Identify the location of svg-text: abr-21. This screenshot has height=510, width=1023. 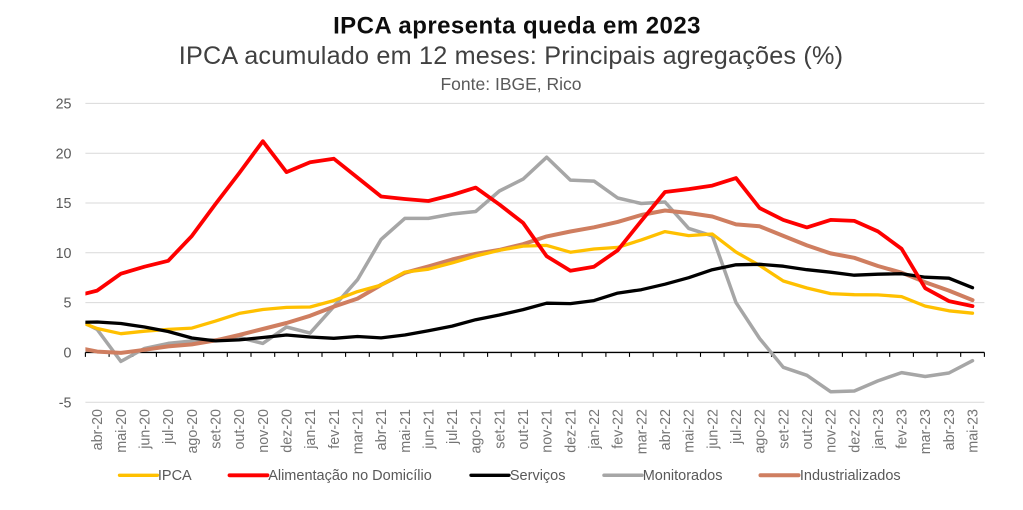
(382, 429).